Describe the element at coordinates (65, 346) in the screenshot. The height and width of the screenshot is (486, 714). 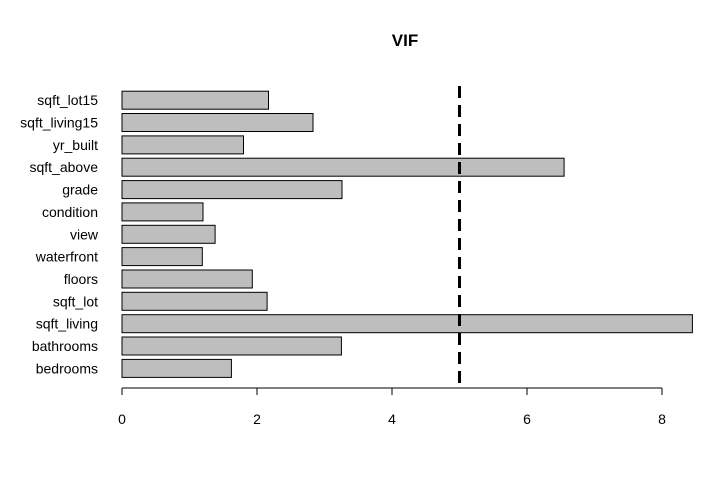
I see `category-label-bathrooms: bathrooms` at that location.